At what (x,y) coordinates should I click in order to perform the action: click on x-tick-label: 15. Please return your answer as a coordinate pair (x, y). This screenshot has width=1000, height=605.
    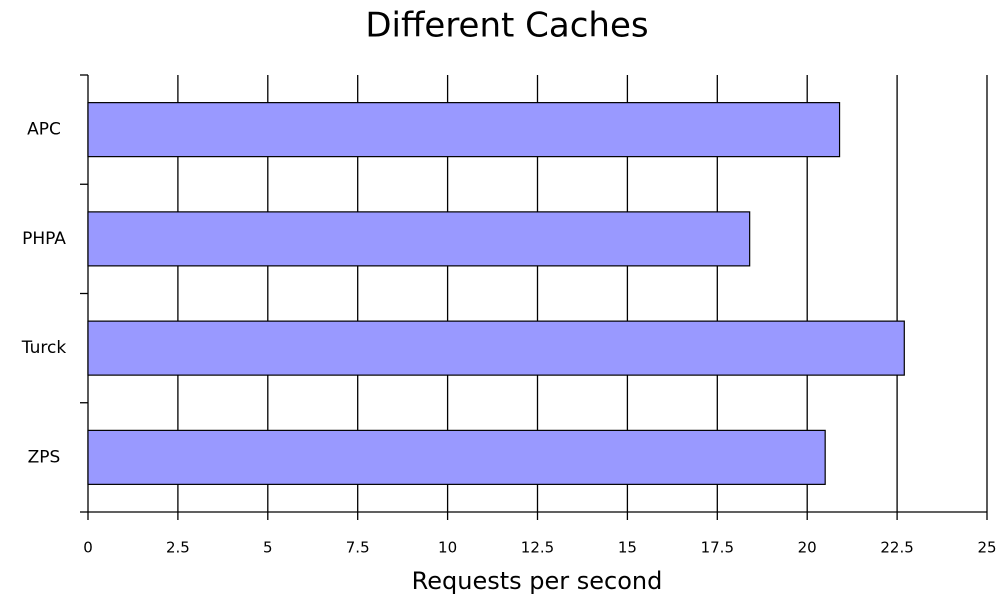
    Looking at the image, I should click on (627, 548).